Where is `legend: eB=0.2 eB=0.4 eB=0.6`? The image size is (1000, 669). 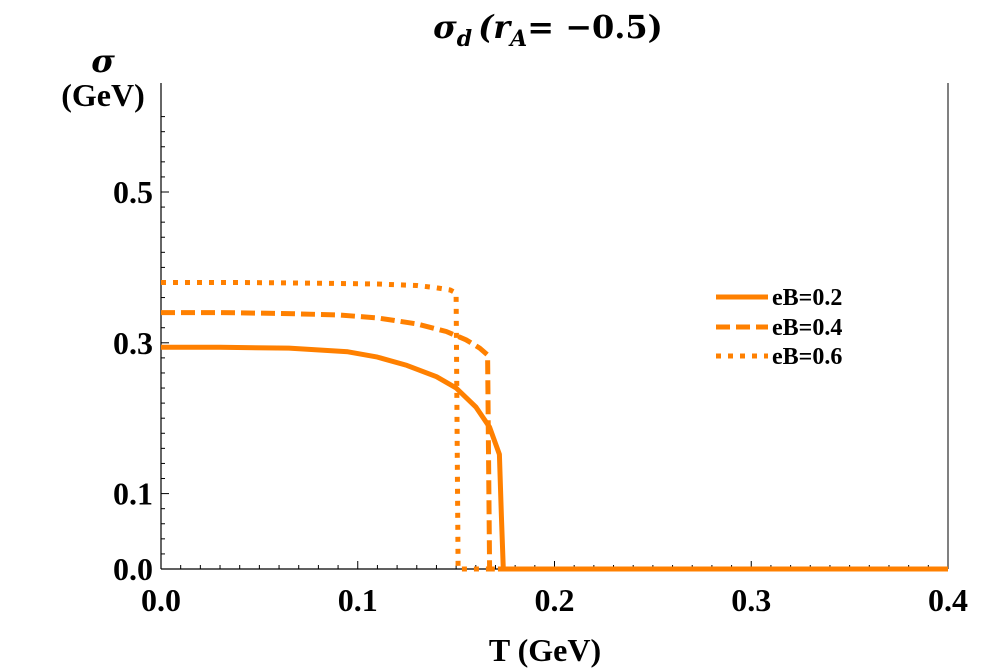
legend: eB=0.2 eB=0.4 eB=0.6 is located at coordinates (779, 327).